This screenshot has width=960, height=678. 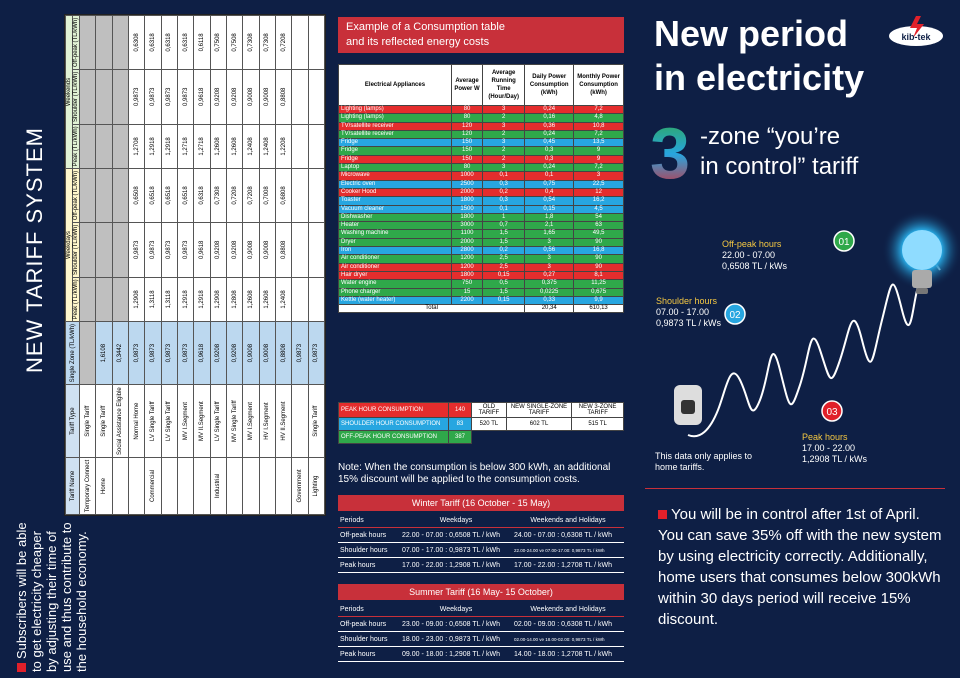 I want to click on tariff-cell: MV I.Segment, so click(x=185, y=421).